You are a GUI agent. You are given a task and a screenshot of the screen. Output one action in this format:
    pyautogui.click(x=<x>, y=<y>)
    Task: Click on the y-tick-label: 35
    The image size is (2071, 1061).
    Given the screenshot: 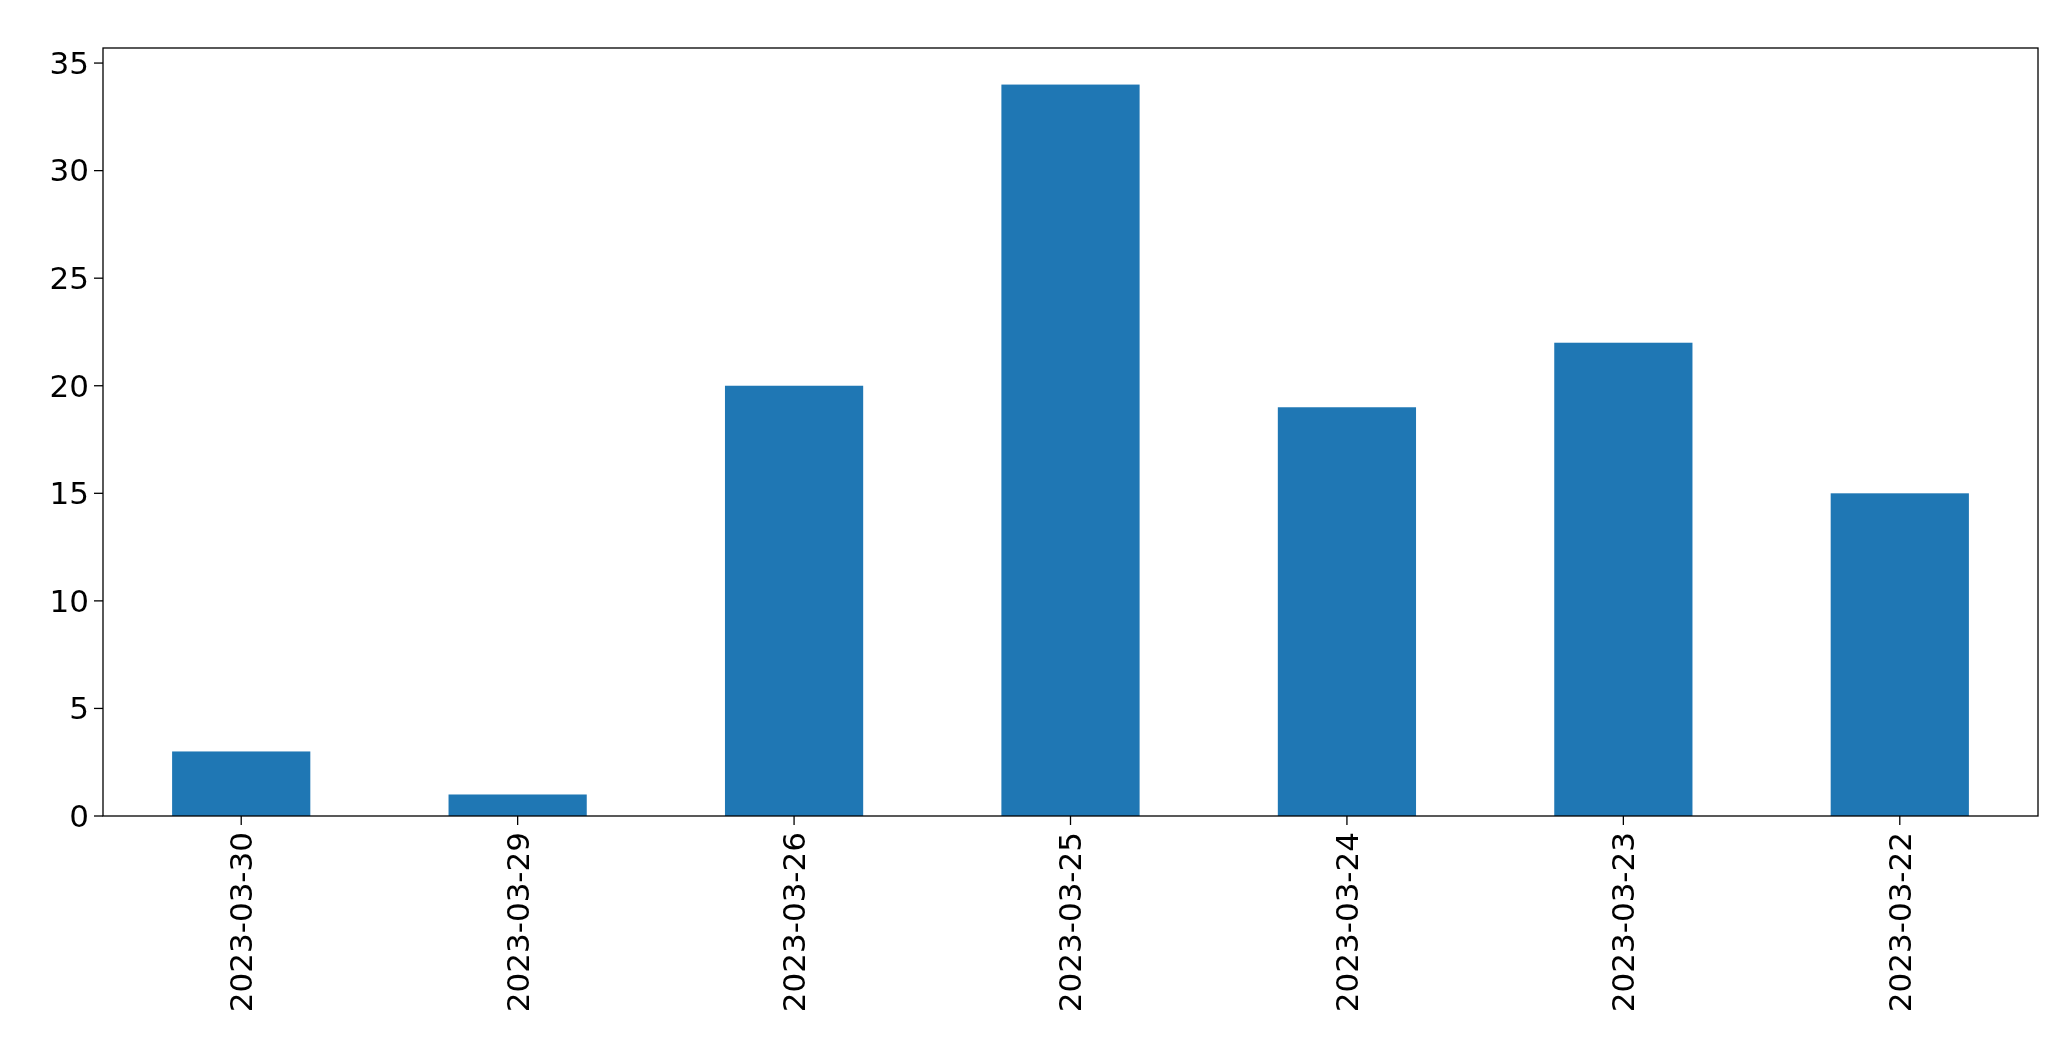 What is the action you would take?
    pyautogui.click(x=69, y=62)
    